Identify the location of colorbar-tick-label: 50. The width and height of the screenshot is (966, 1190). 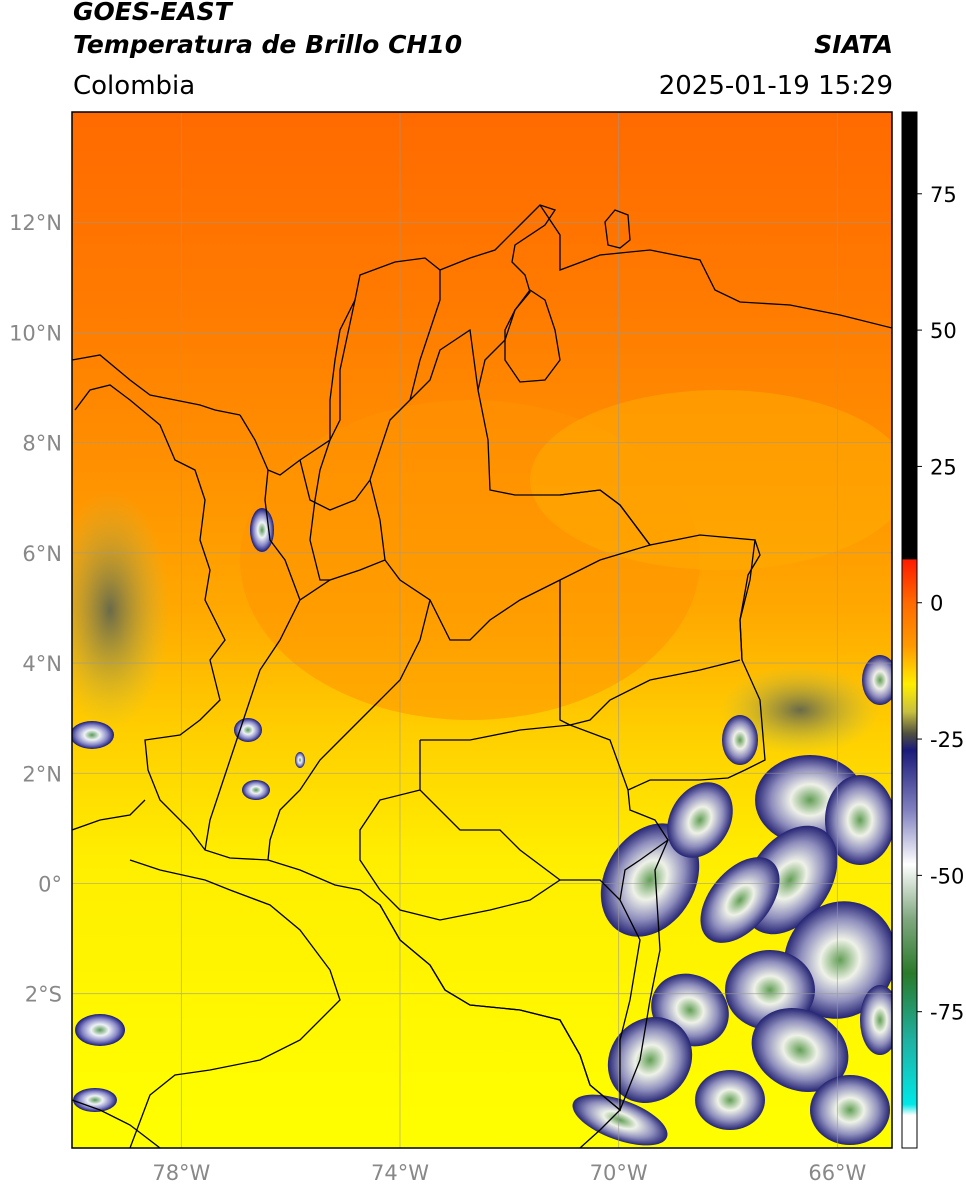
(943, 331).